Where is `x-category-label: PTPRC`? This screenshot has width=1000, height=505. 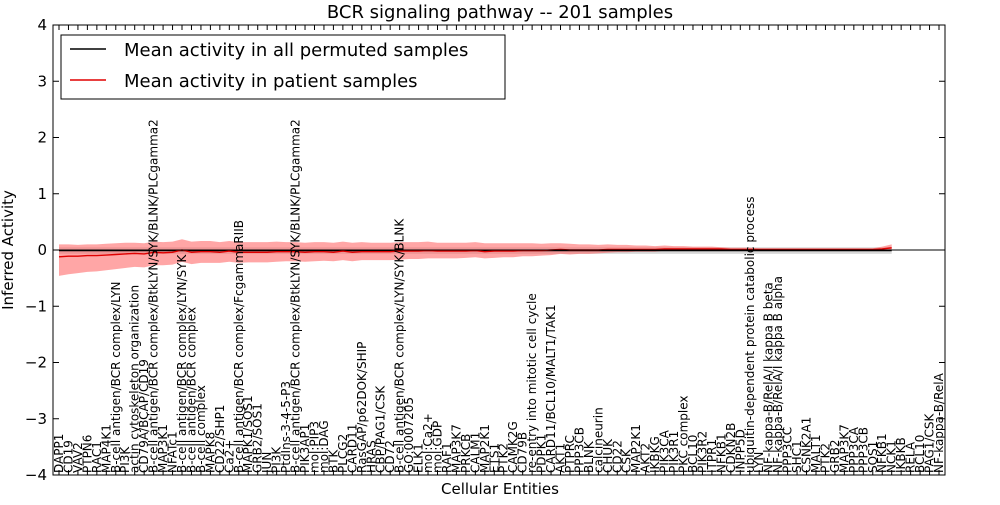
x-category-label: PTPRC is located at coordinates (570, 454).